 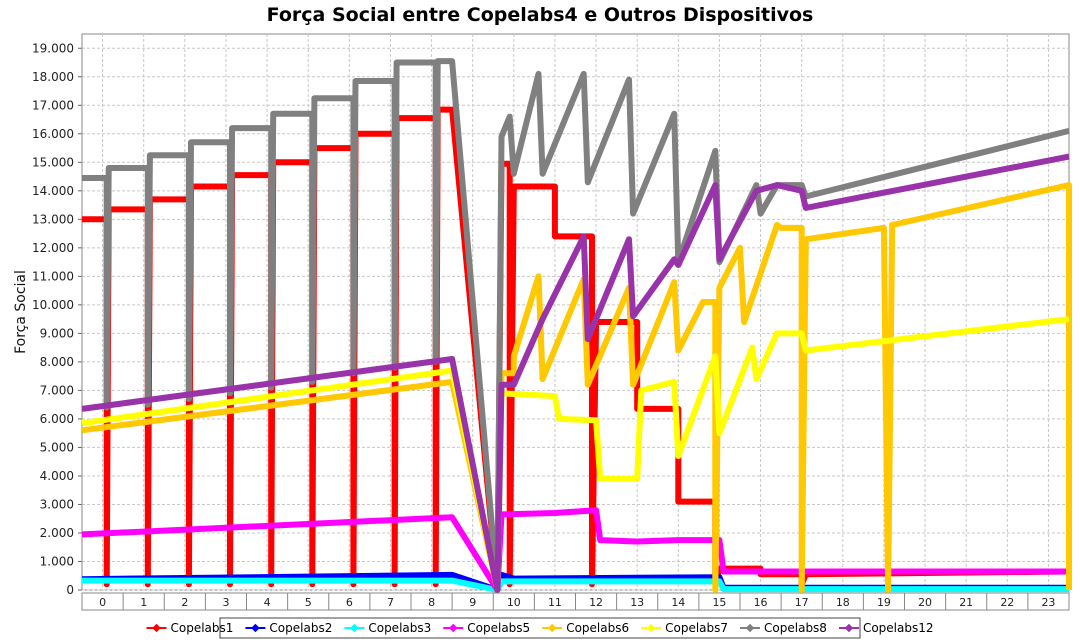 What do you see at coordinates (761, 602) in the screenshot?
I see `x-tick-label: 16` at bounding box center [761, 602].